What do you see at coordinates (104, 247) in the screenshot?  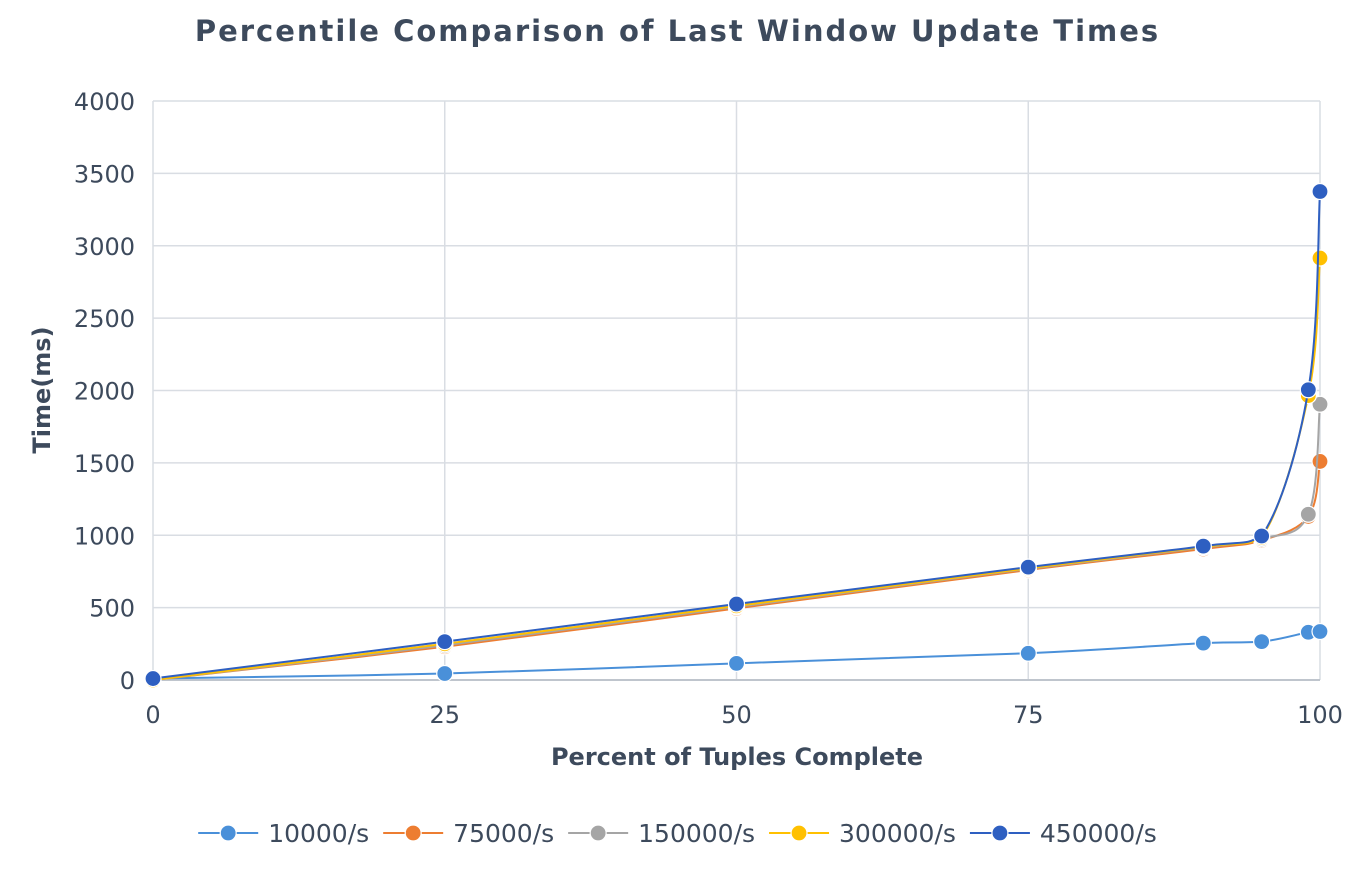 I see `y-tick-label: 3000` at bounding box center [104, 247].